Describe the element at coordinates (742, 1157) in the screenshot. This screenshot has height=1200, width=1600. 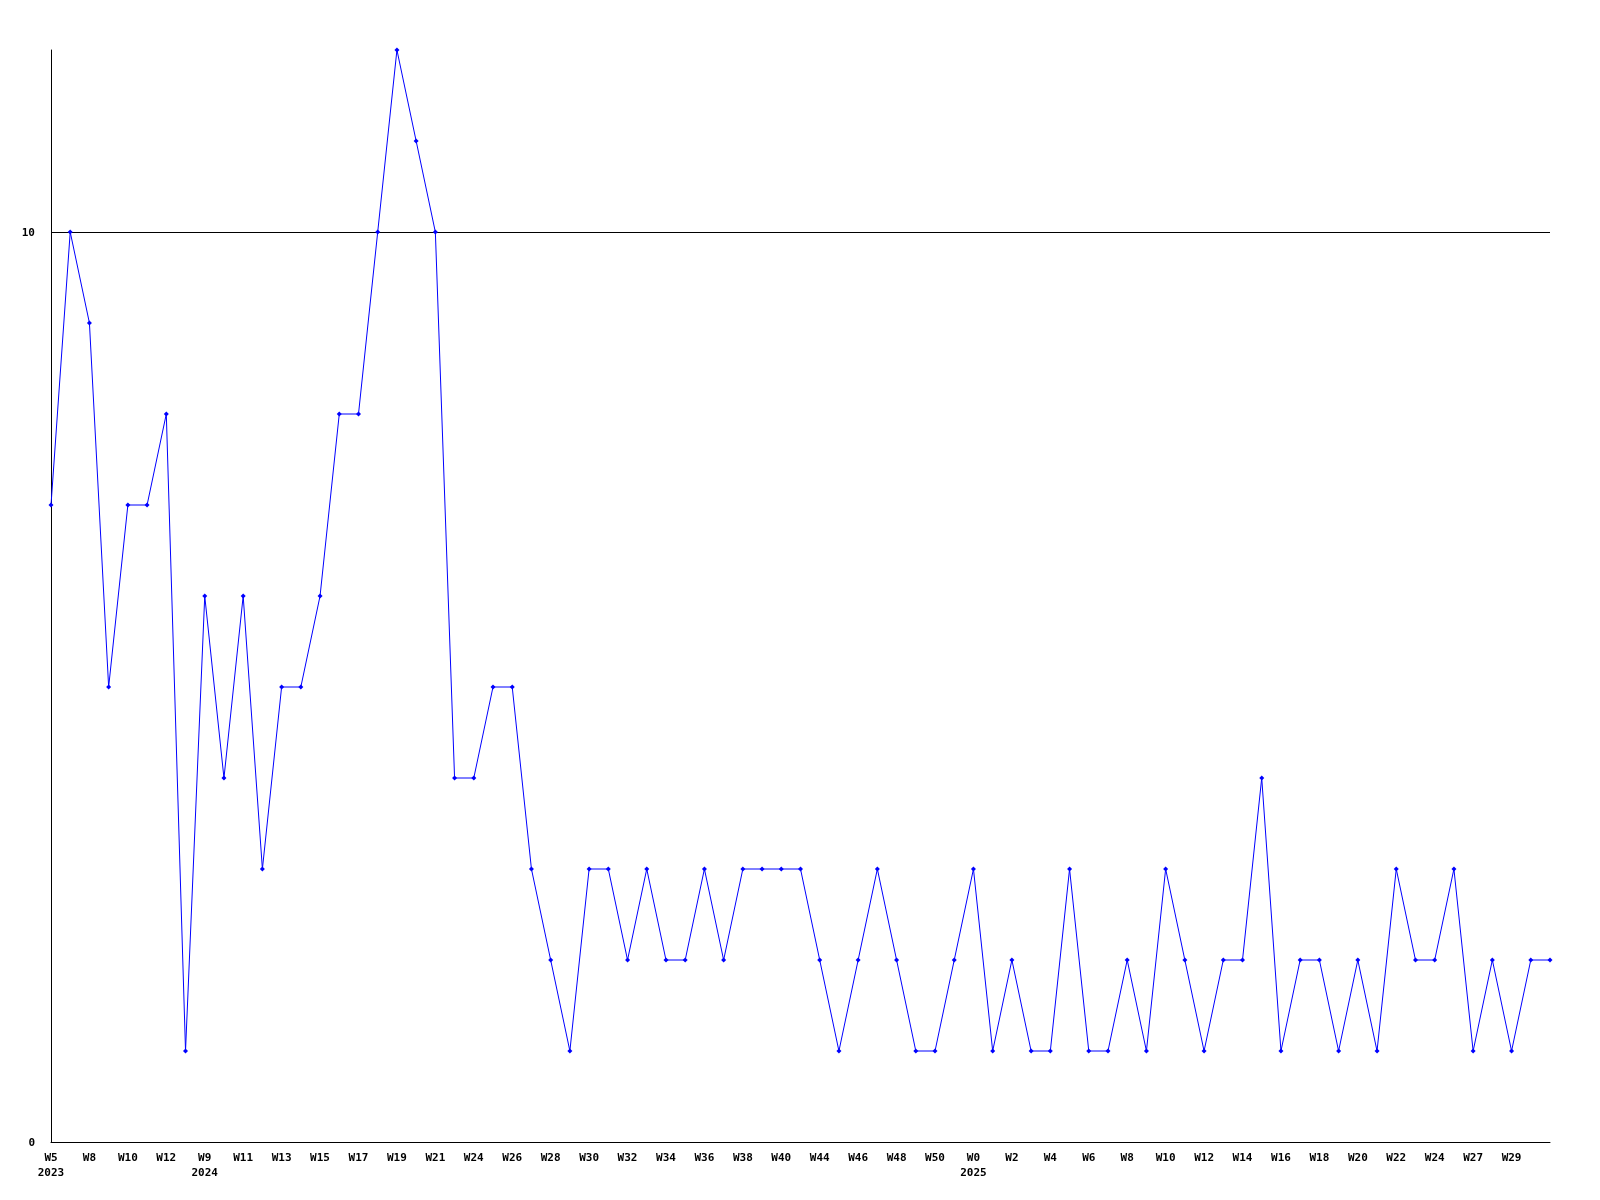
I see `x-tick-label: W38` at that location.